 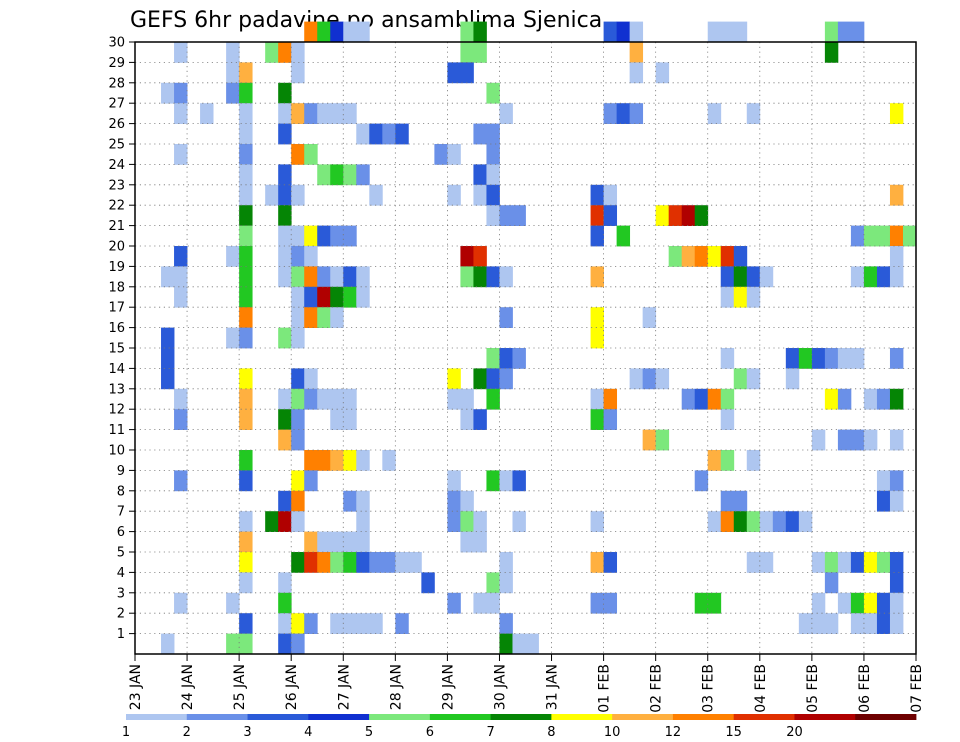 I want to click on y-tick-label: 11, so click(x=116, y=430).